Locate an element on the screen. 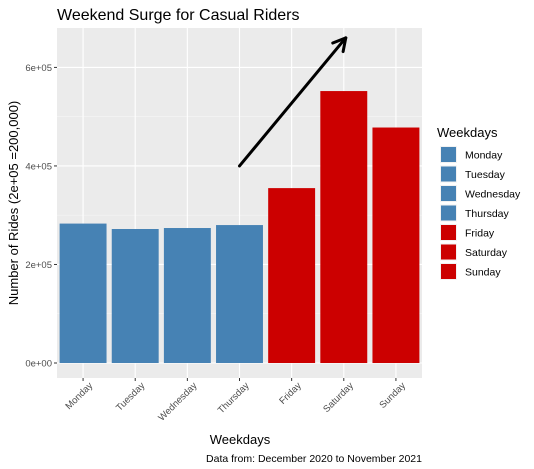 This screenshot has height=469, width=534. bar-monday is located at coordinates (83, 293).